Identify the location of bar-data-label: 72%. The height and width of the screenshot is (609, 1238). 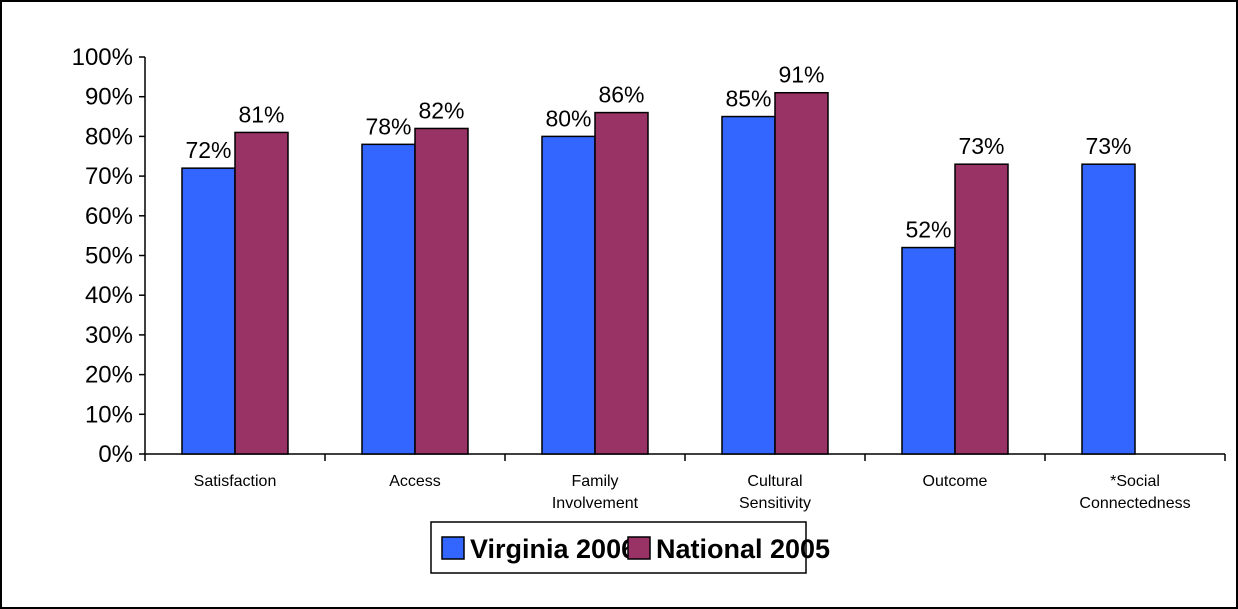
(208, 150).